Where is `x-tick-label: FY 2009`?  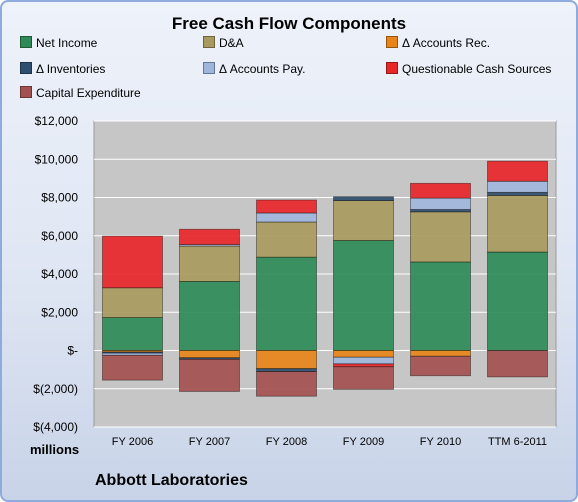 x-tick-label: FY 2009 is located at coordinates (363, 442).